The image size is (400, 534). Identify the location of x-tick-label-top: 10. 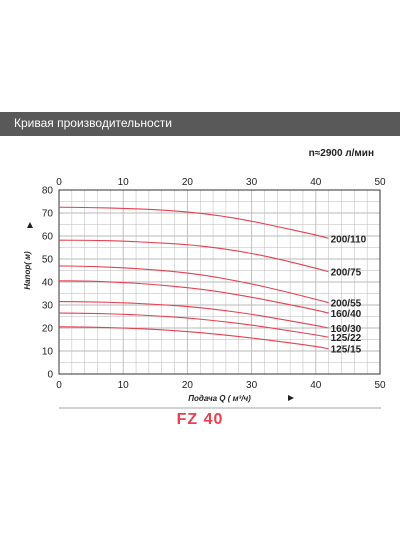
(124, 182).